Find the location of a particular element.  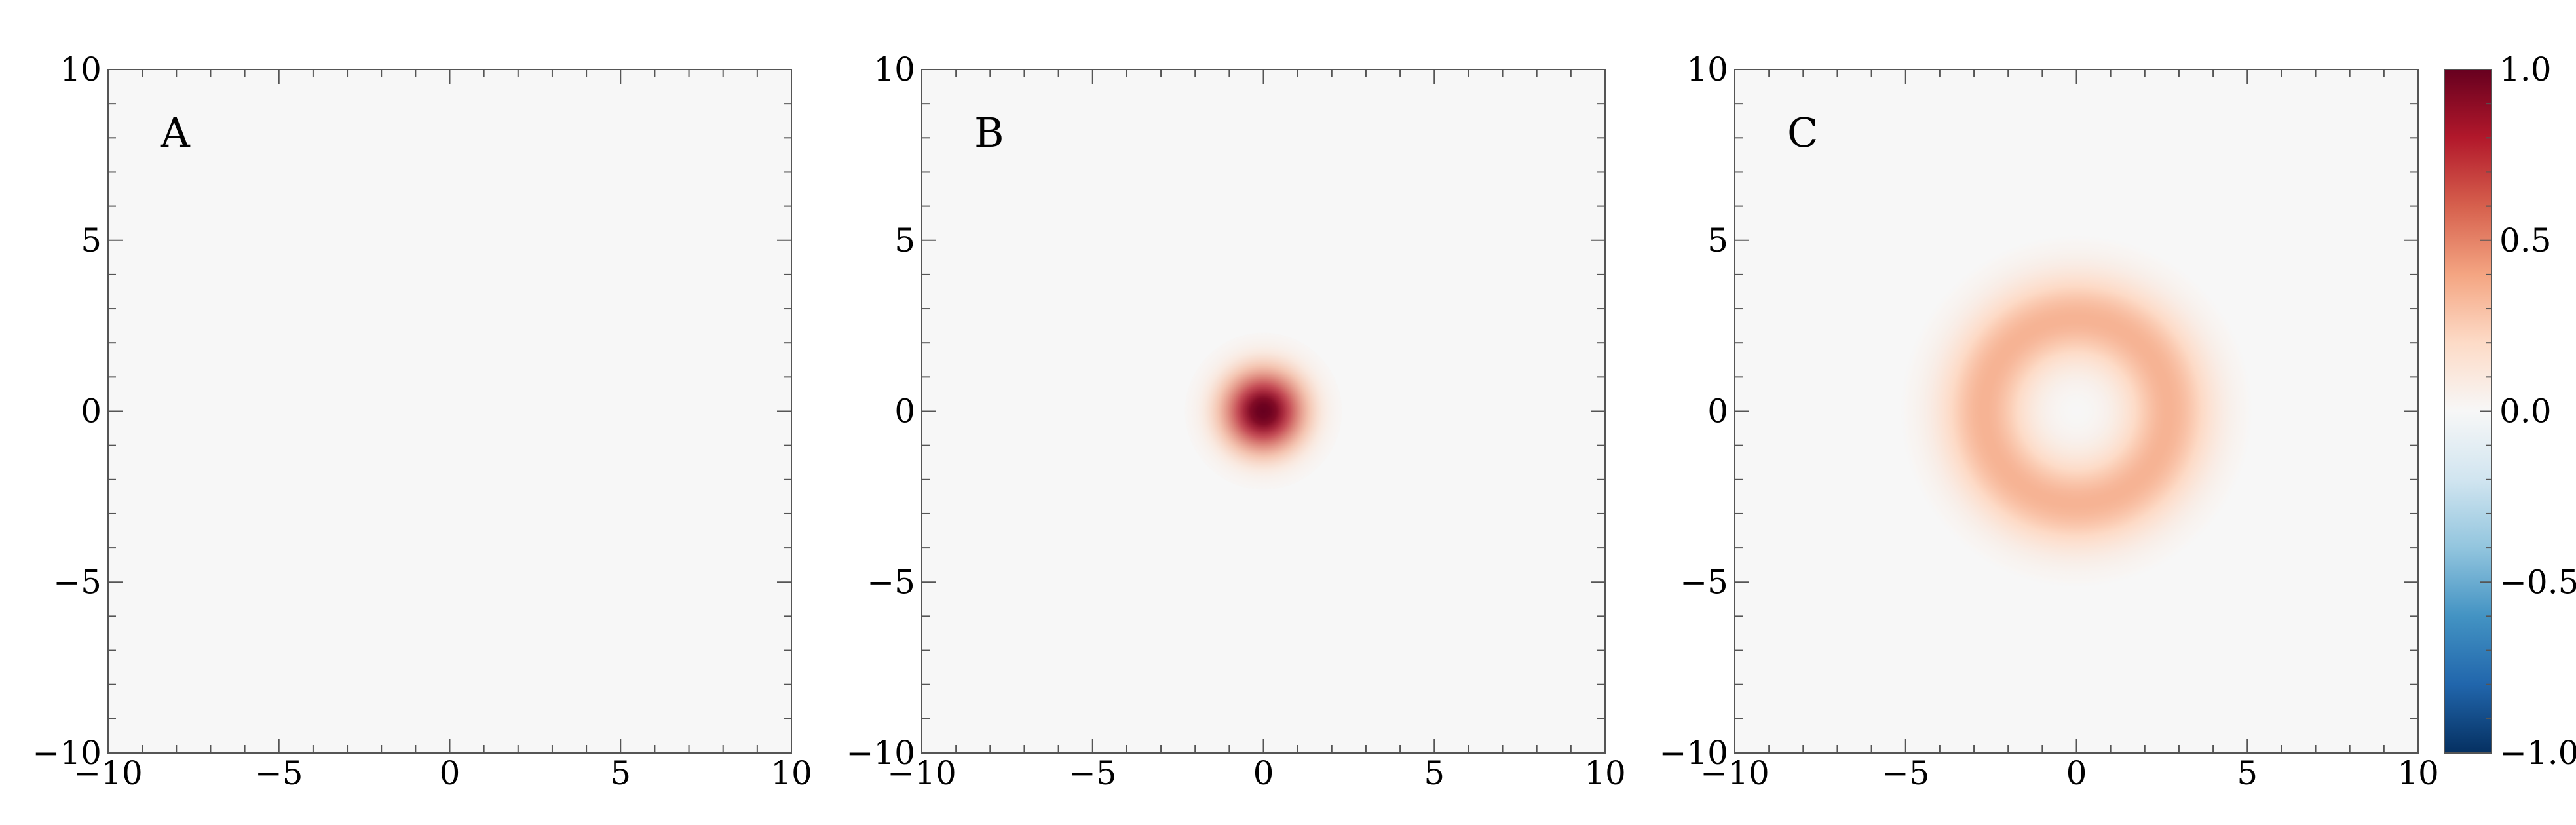

heatmap-blob is located at coordinates (1263, 411).